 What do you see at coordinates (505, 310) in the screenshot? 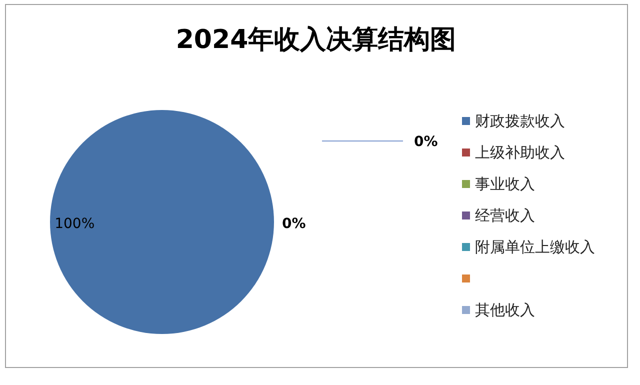
I see `legend-label: 其他收入` at bounding box center [505, 310].